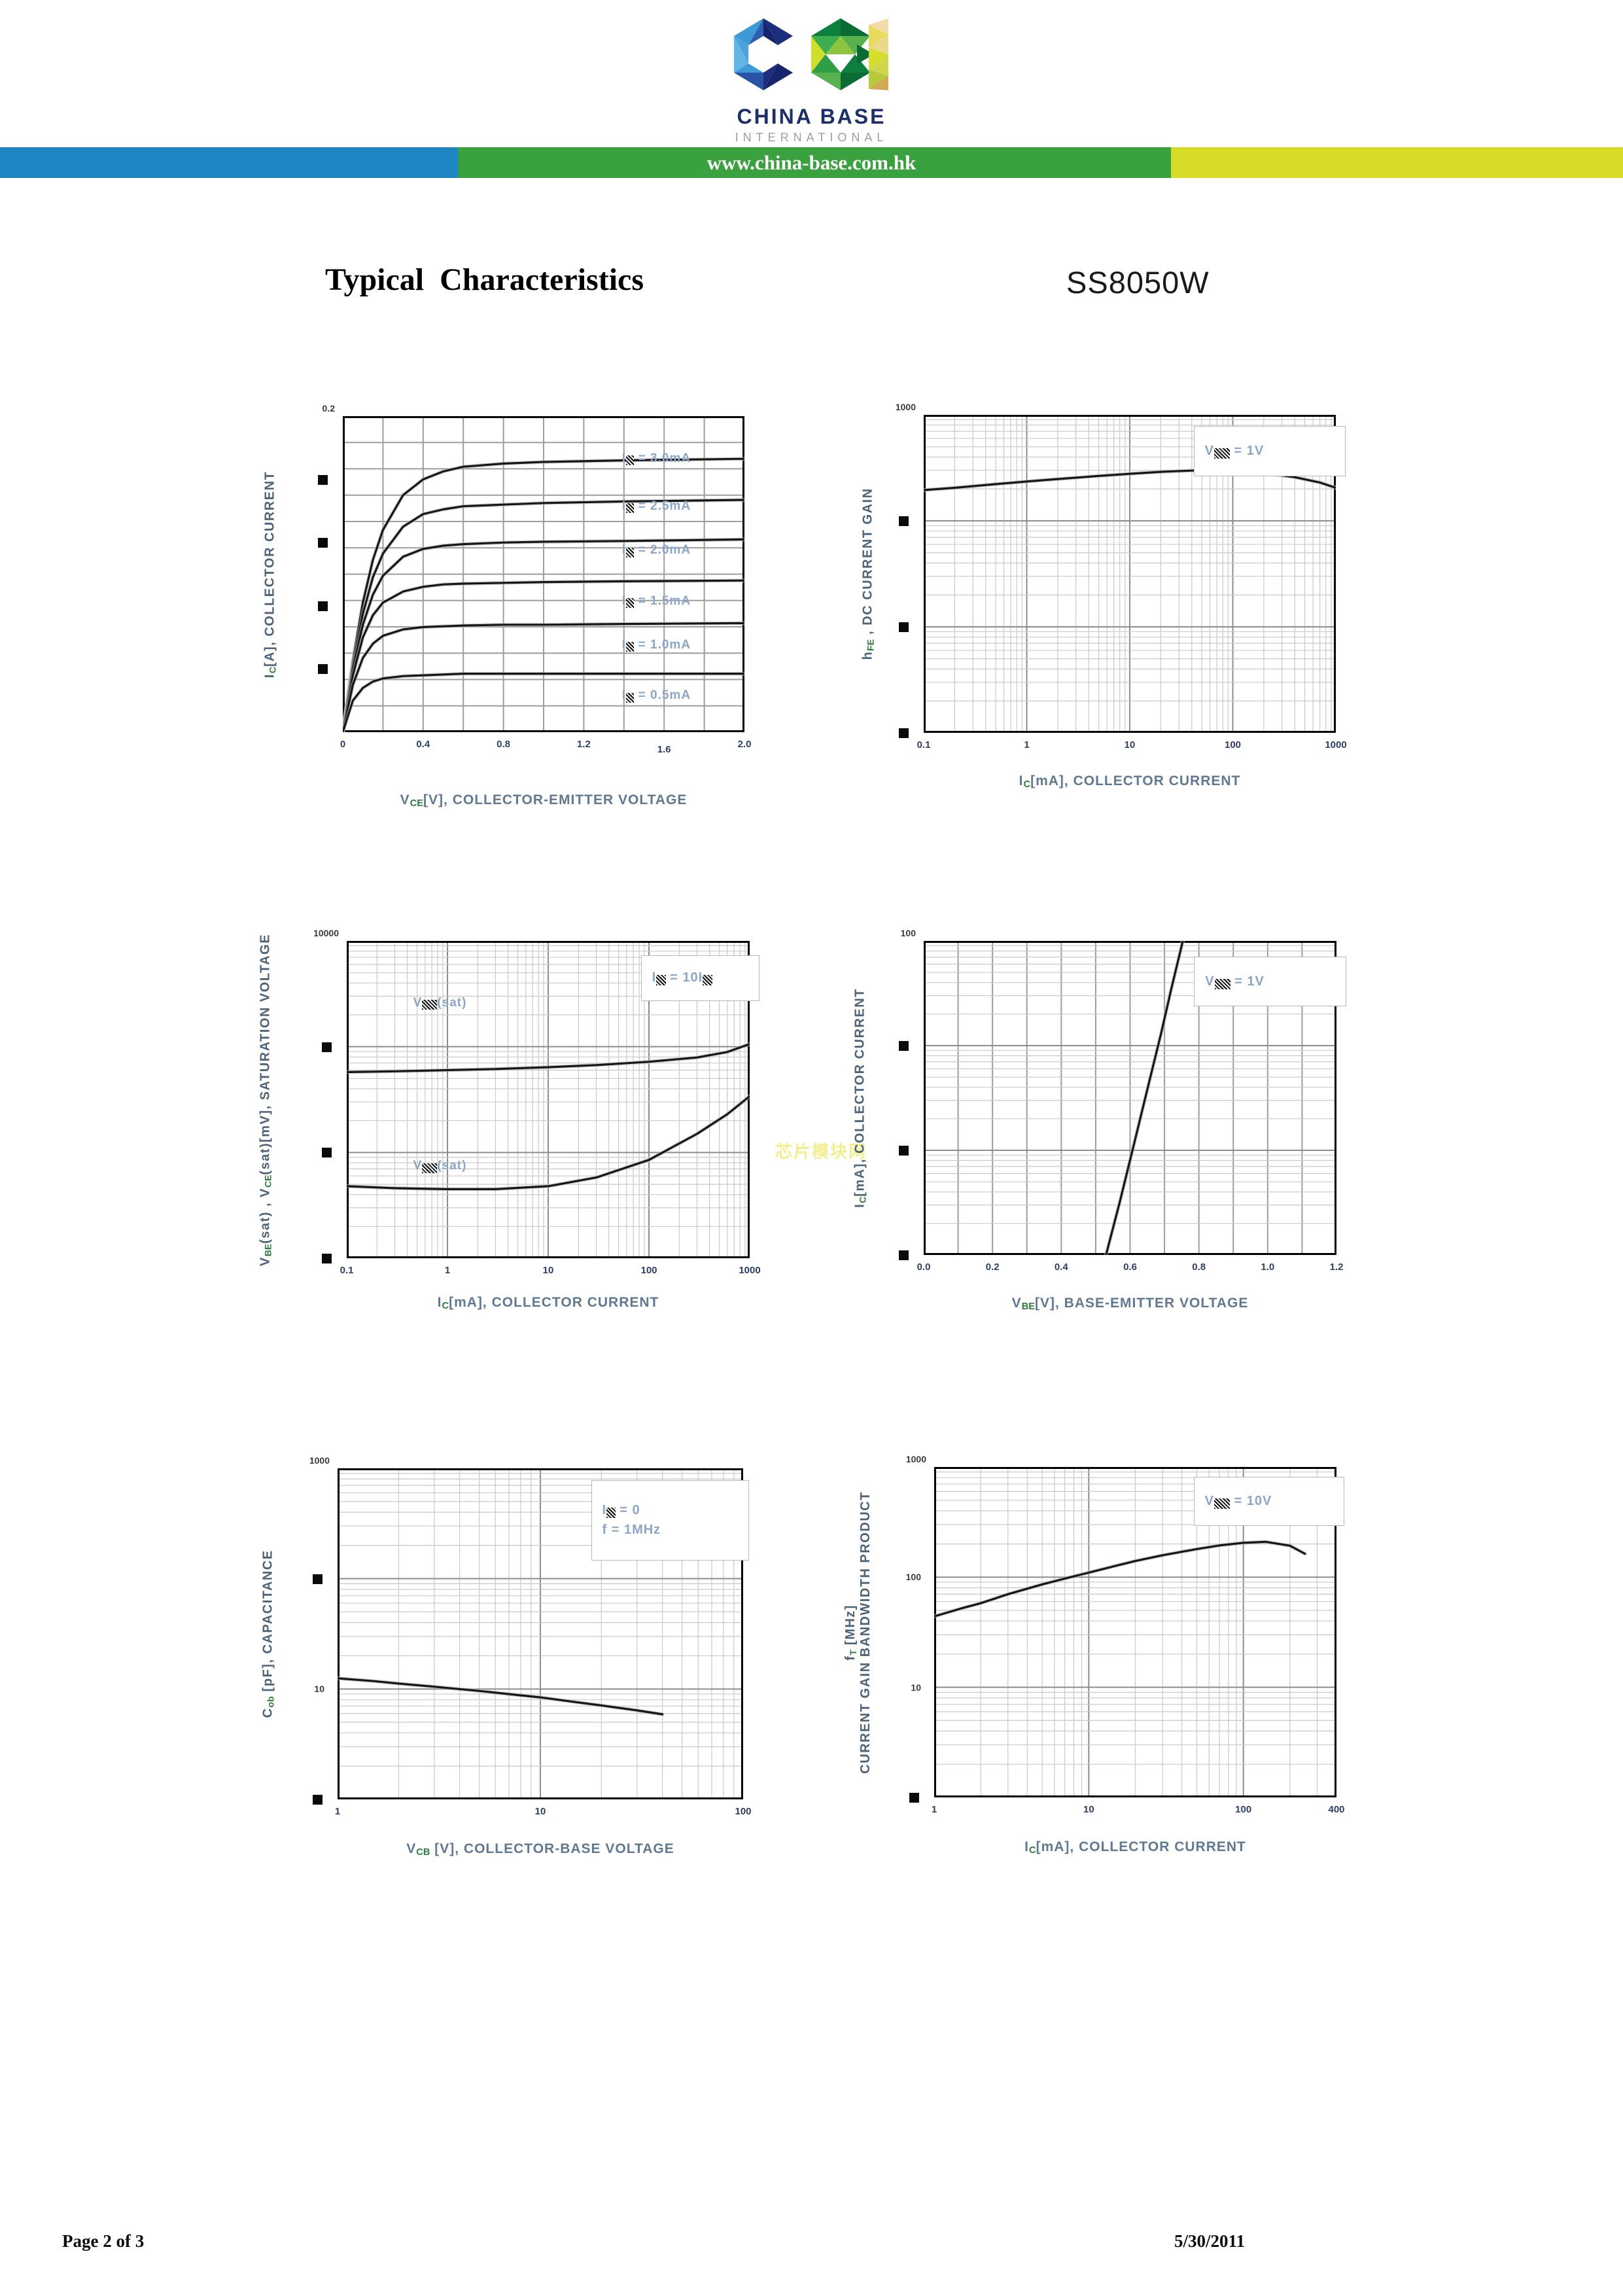 Image resolution: width=1623 pixels, height=2296 pixels. Describe the element at coordinates (913, 1578) in the screenshot. I see `y-tick-label: 100` at that location.